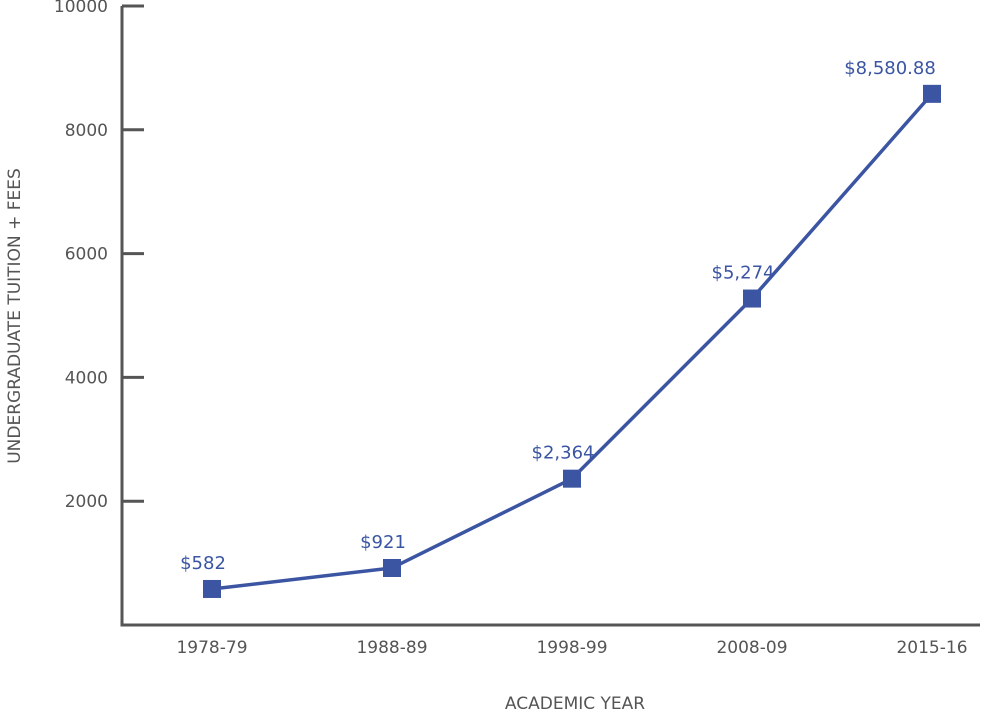 The image size is (988, 717). What do you see at coordinates (86, 502) in the screenshot?
I see `y-tick-label: 2000` at bounding box center [86, 502].